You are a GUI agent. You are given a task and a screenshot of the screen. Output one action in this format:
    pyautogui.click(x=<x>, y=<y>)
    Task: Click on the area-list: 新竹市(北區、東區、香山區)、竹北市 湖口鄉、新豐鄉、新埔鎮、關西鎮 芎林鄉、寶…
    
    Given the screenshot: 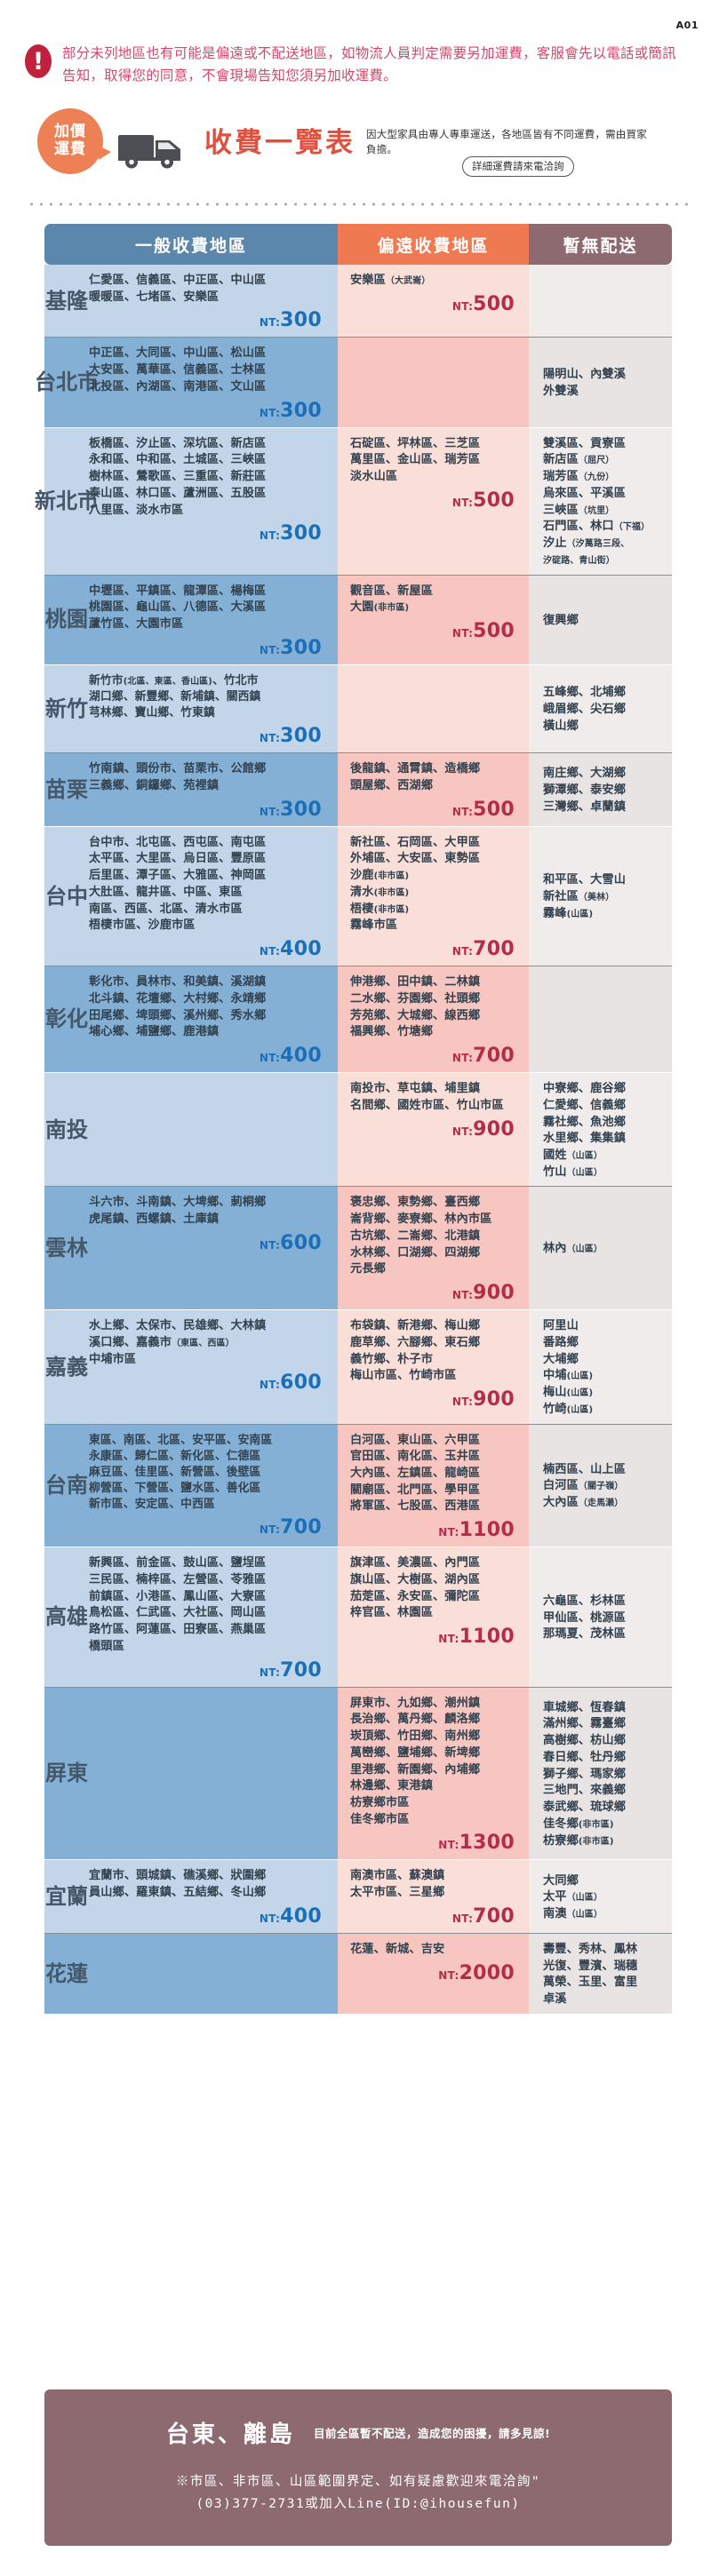 What is the action you would take?
    pyautogui.click(x=175, y=696)
    